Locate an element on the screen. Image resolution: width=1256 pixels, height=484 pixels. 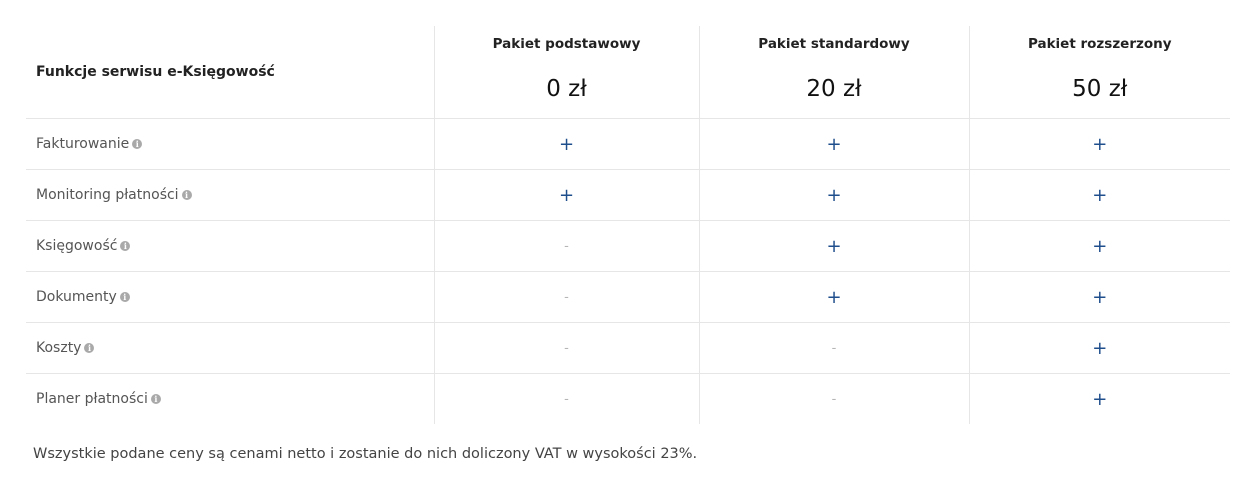
package-extended-header: Pakiet rozszerzony 50 zł is located at coordinates (1099, 72).